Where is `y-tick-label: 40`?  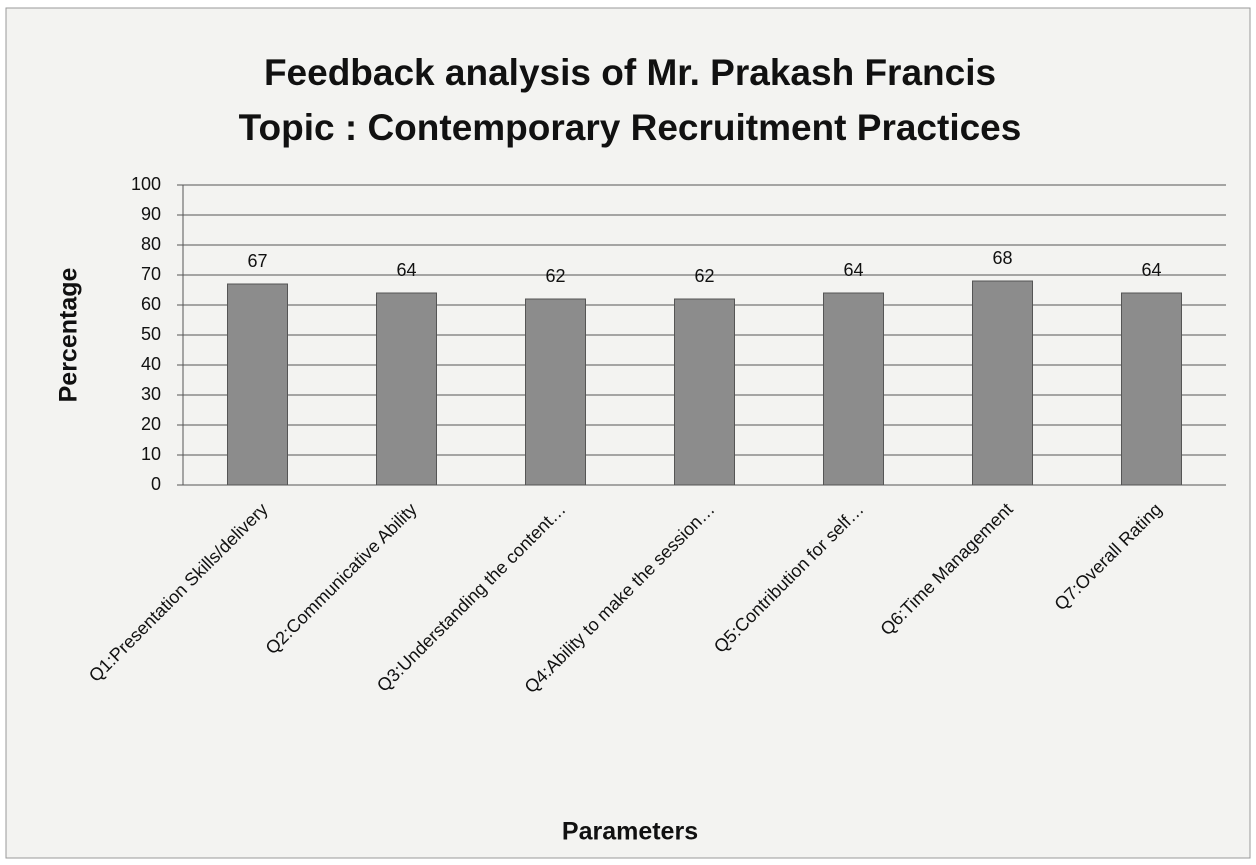 y-tick-label: 40 is located at coordinates (151, 364).